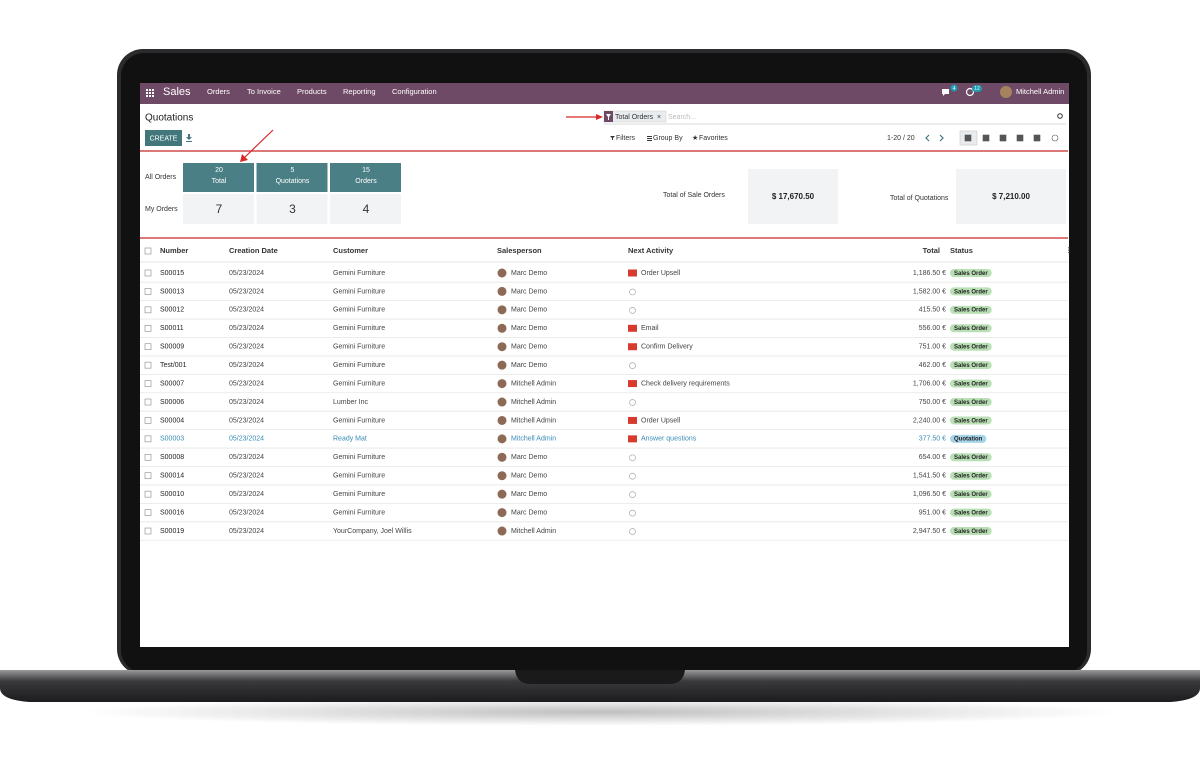 This screenshot has height=766, width=1200. I want to click on group-by-button: Group By, so click(668, 138).